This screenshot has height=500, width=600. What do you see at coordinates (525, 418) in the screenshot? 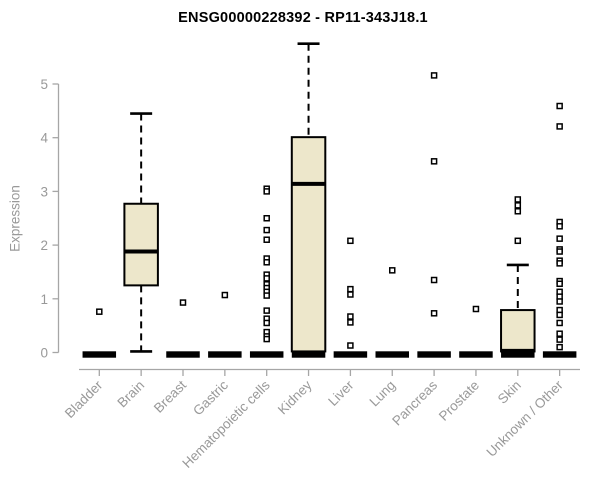
I see `x-tick-label: Unknown / Other` at bounding box center [525, 418].